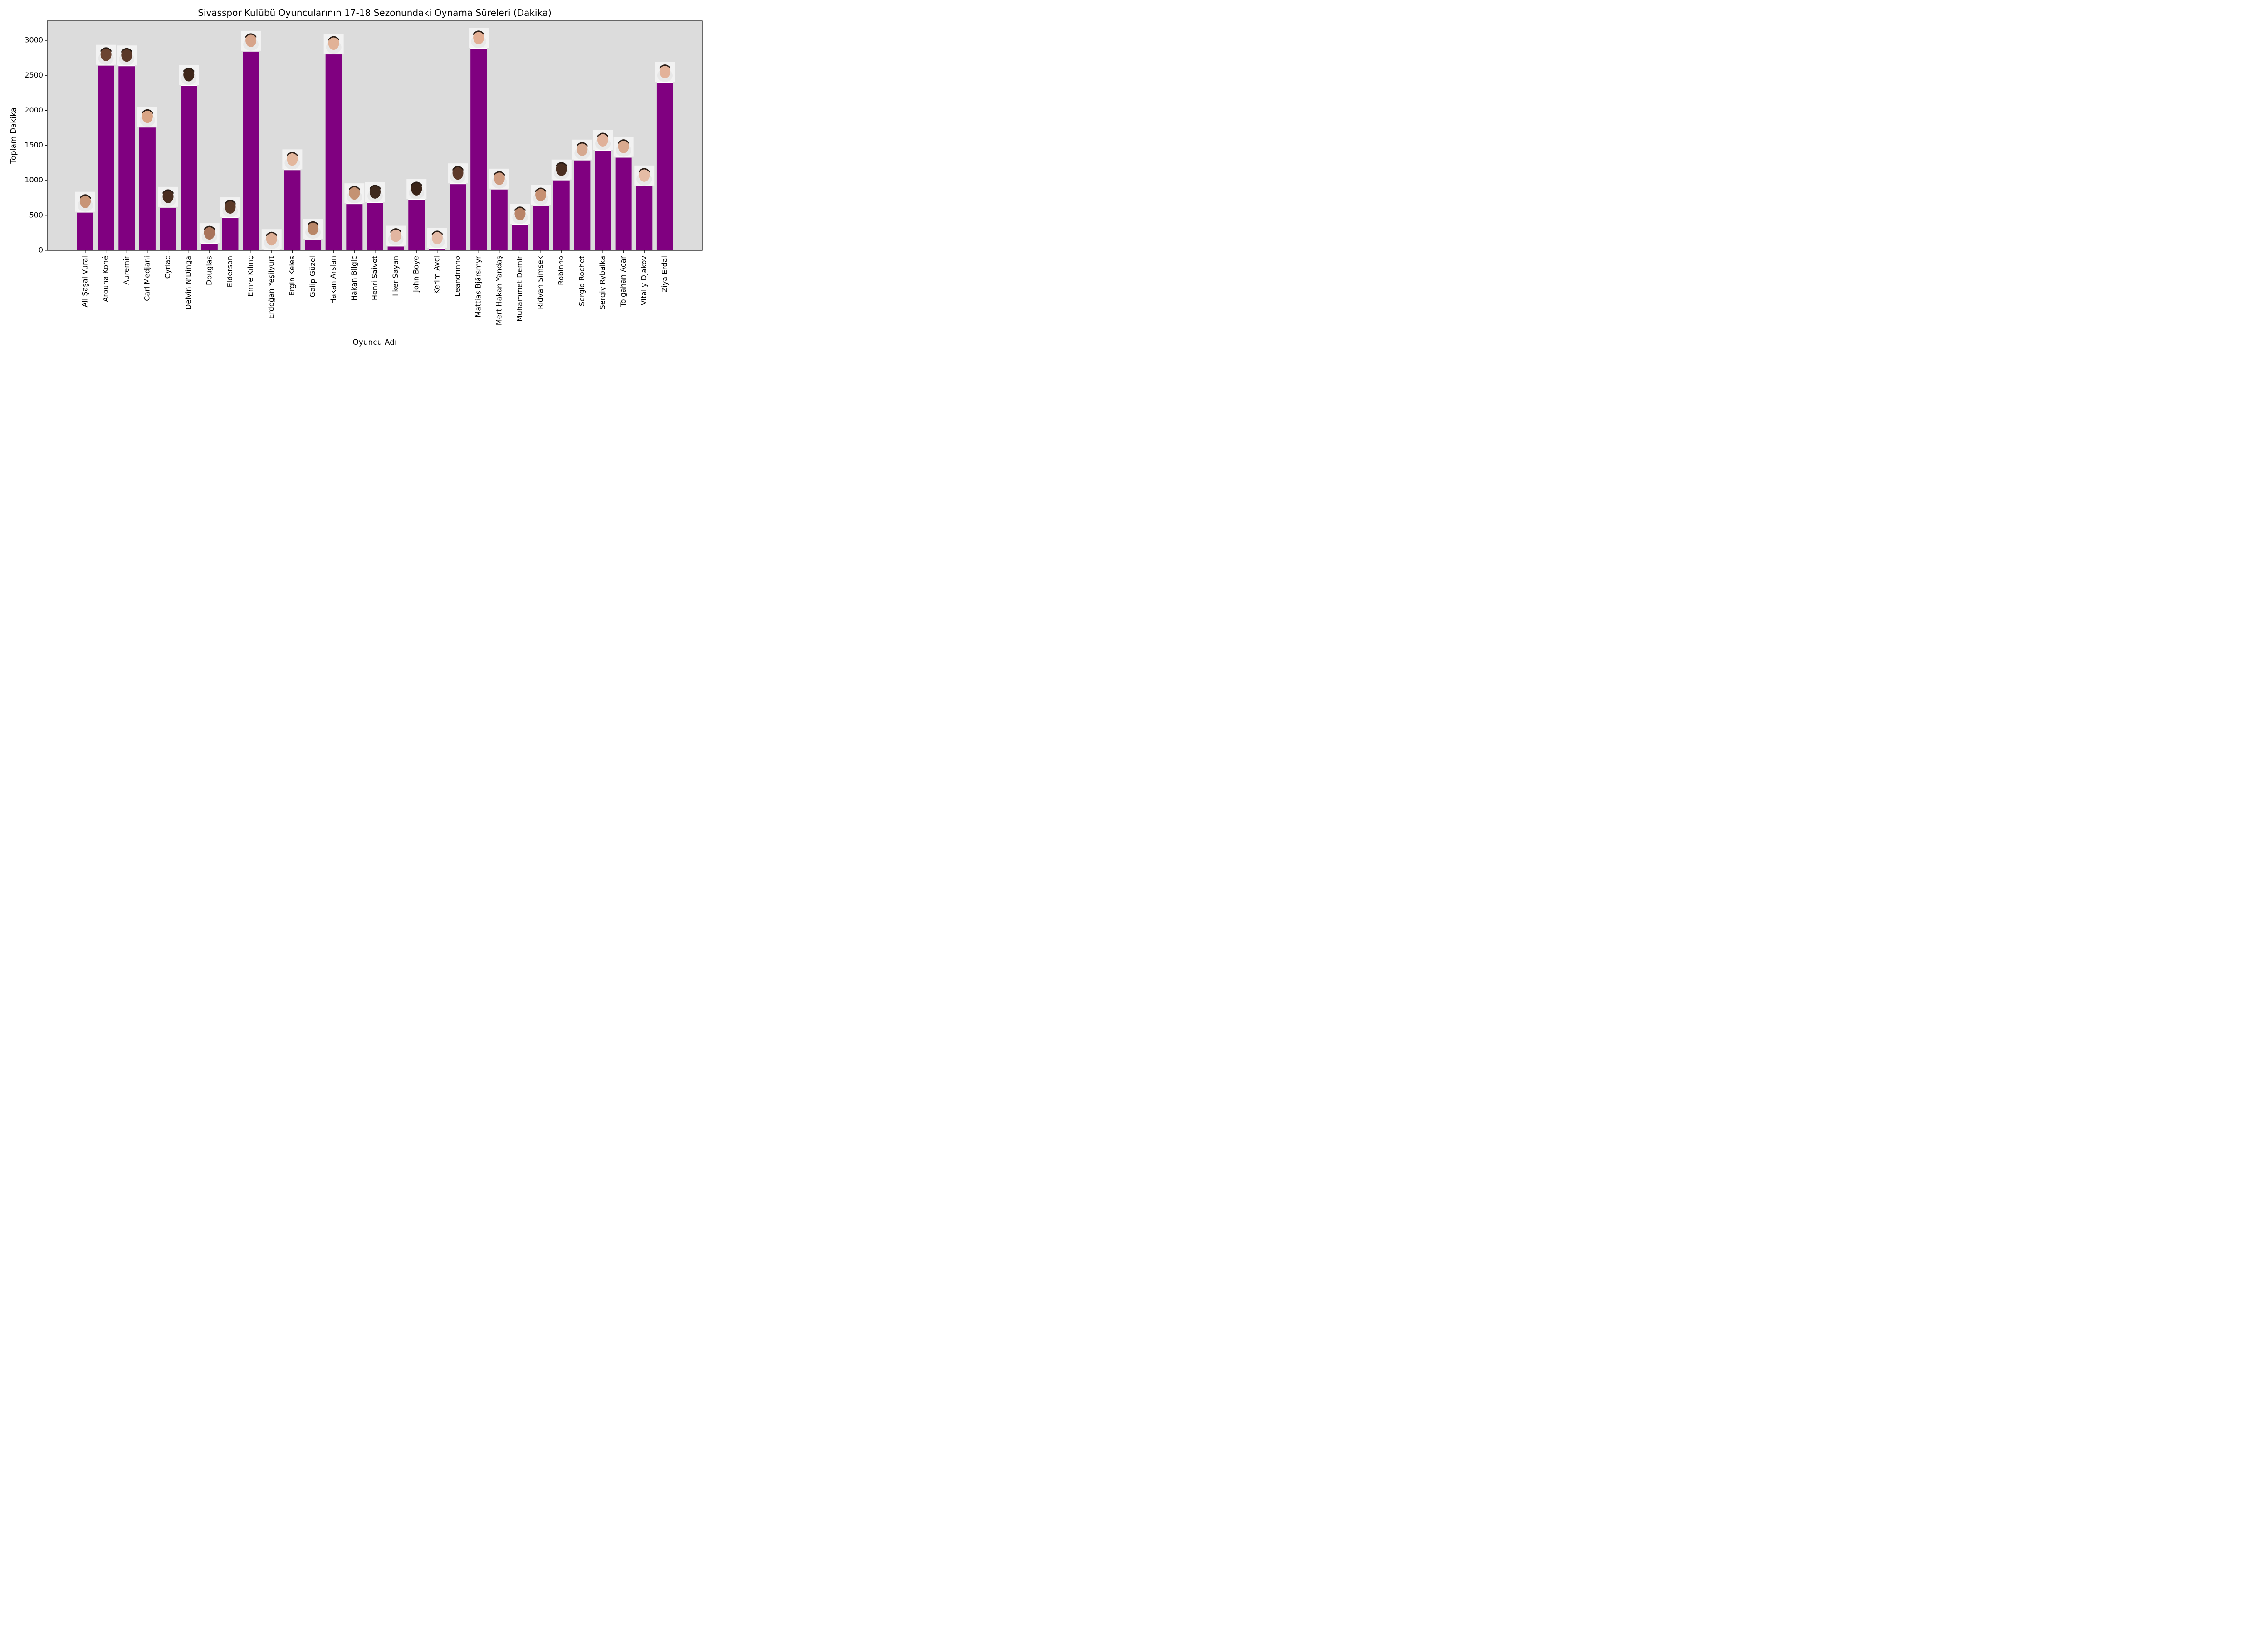 Image resolution: width=2268 pixels, height=1633 pixels. I want to click on bars-group, so click(375, 149).